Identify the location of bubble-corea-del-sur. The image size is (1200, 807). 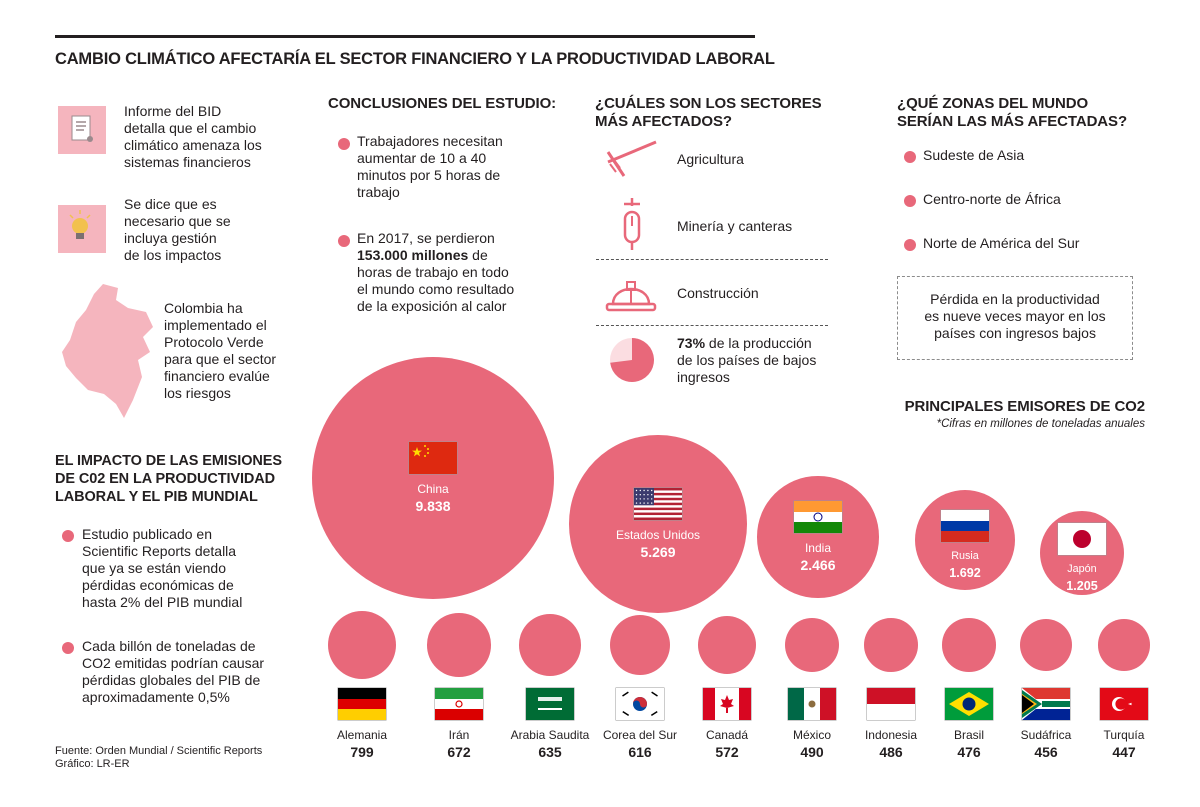
(640, 645).